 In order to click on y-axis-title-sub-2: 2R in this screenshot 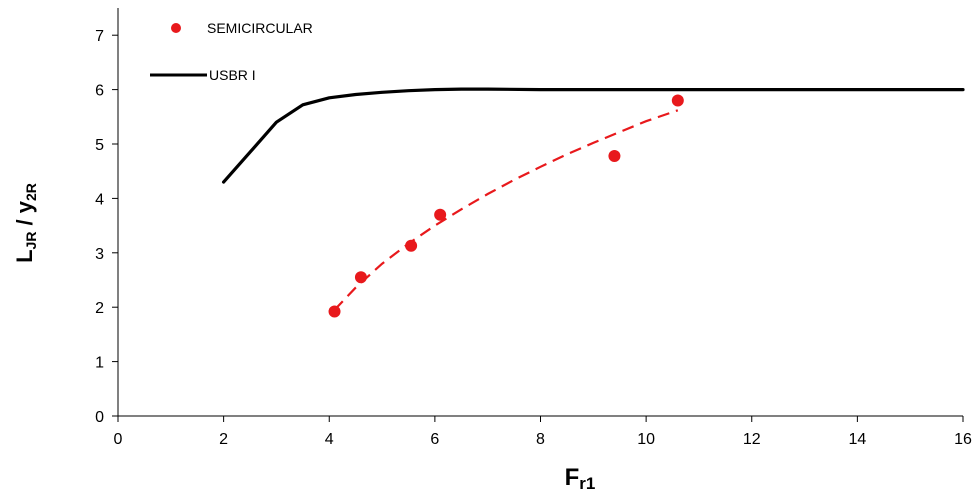, I will do `click(31, 192)`.